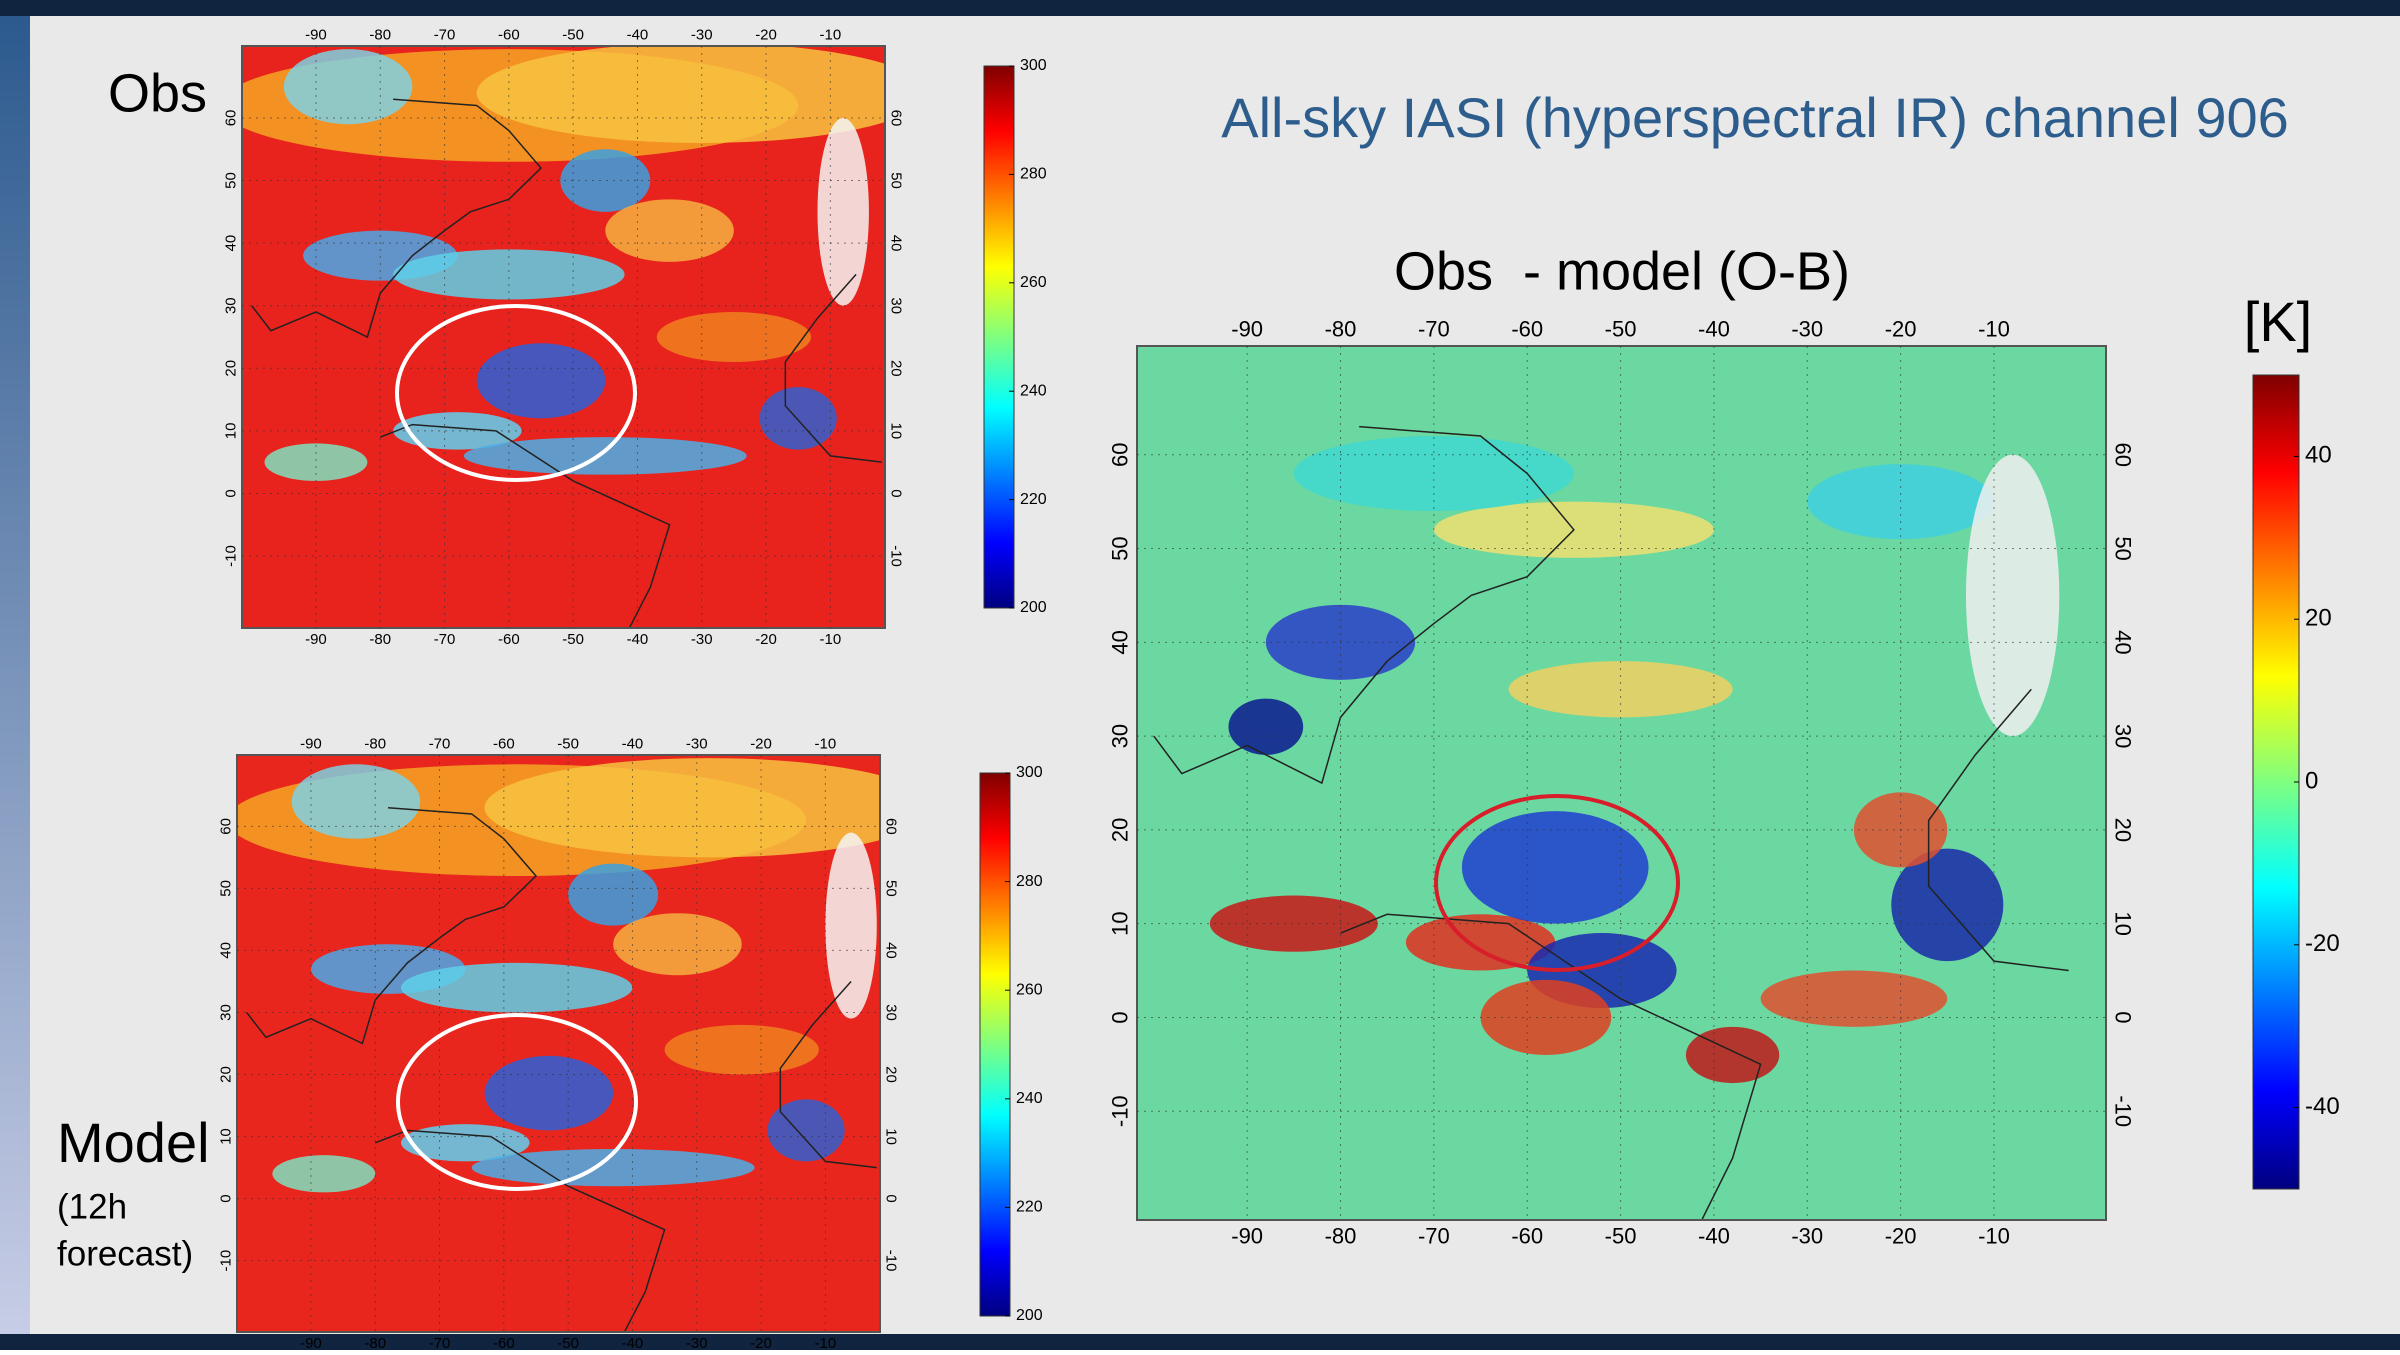 The width and height of the screenshot is (2400, 1355). Describe the element at coordinates (1029, 1098) in the screenshot. I see `colorbar-tick-label: 240` at that location.